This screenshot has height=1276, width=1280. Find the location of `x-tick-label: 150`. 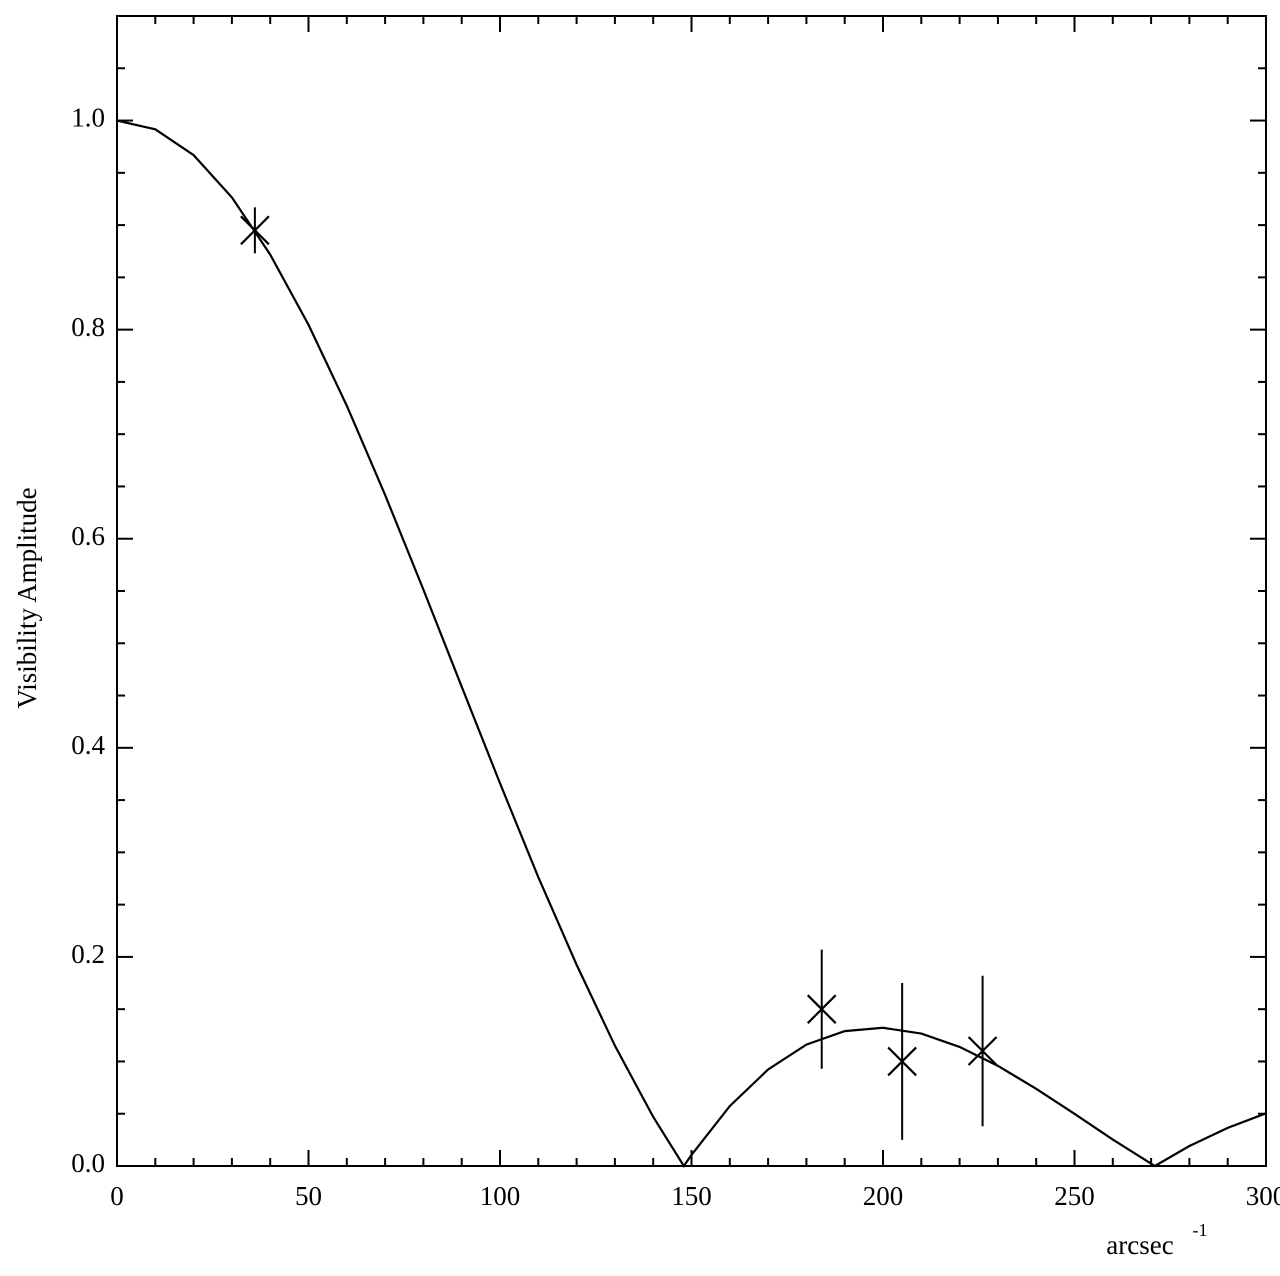

x-tick-label: 150 is located at coordinates (691, 1196).